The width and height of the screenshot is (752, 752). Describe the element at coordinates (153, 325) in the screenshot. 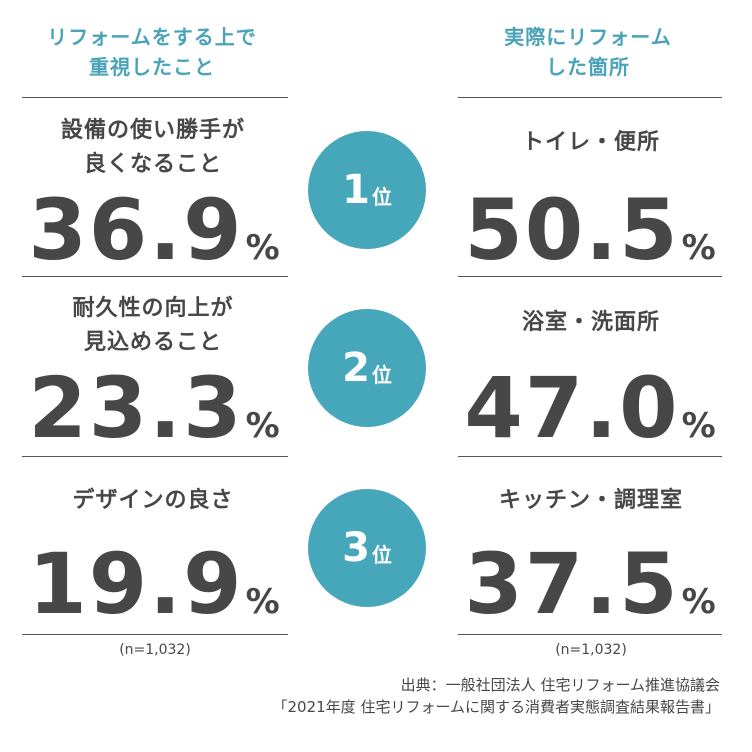

I see `rank-2-left-label: 耐久性の向上が 見込めること` at that location.